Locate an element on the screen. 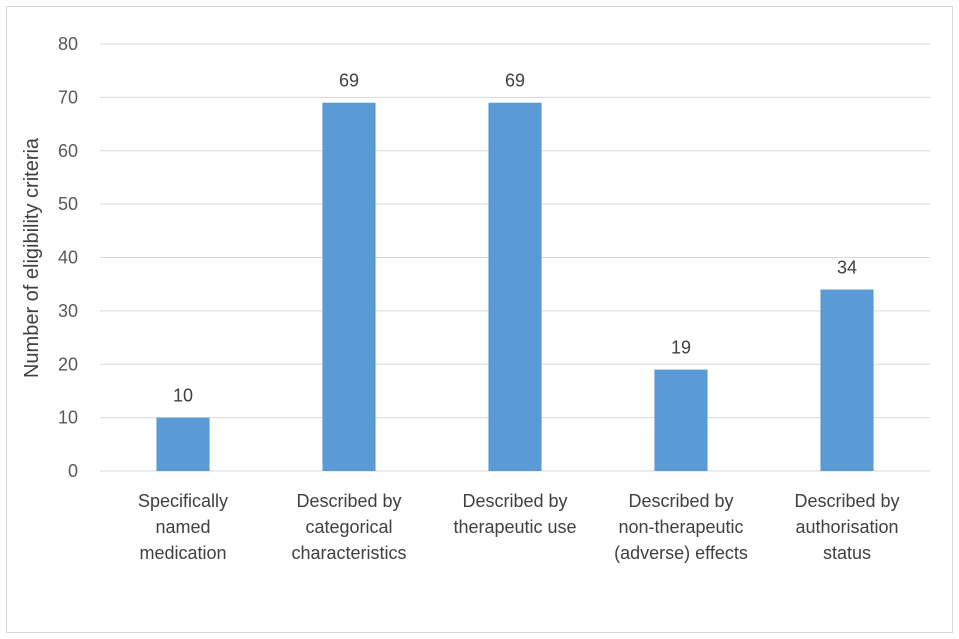 This screenshot has height=639, width=959. x-category-label: Specifically named medication is located at coordinates (183, 527).